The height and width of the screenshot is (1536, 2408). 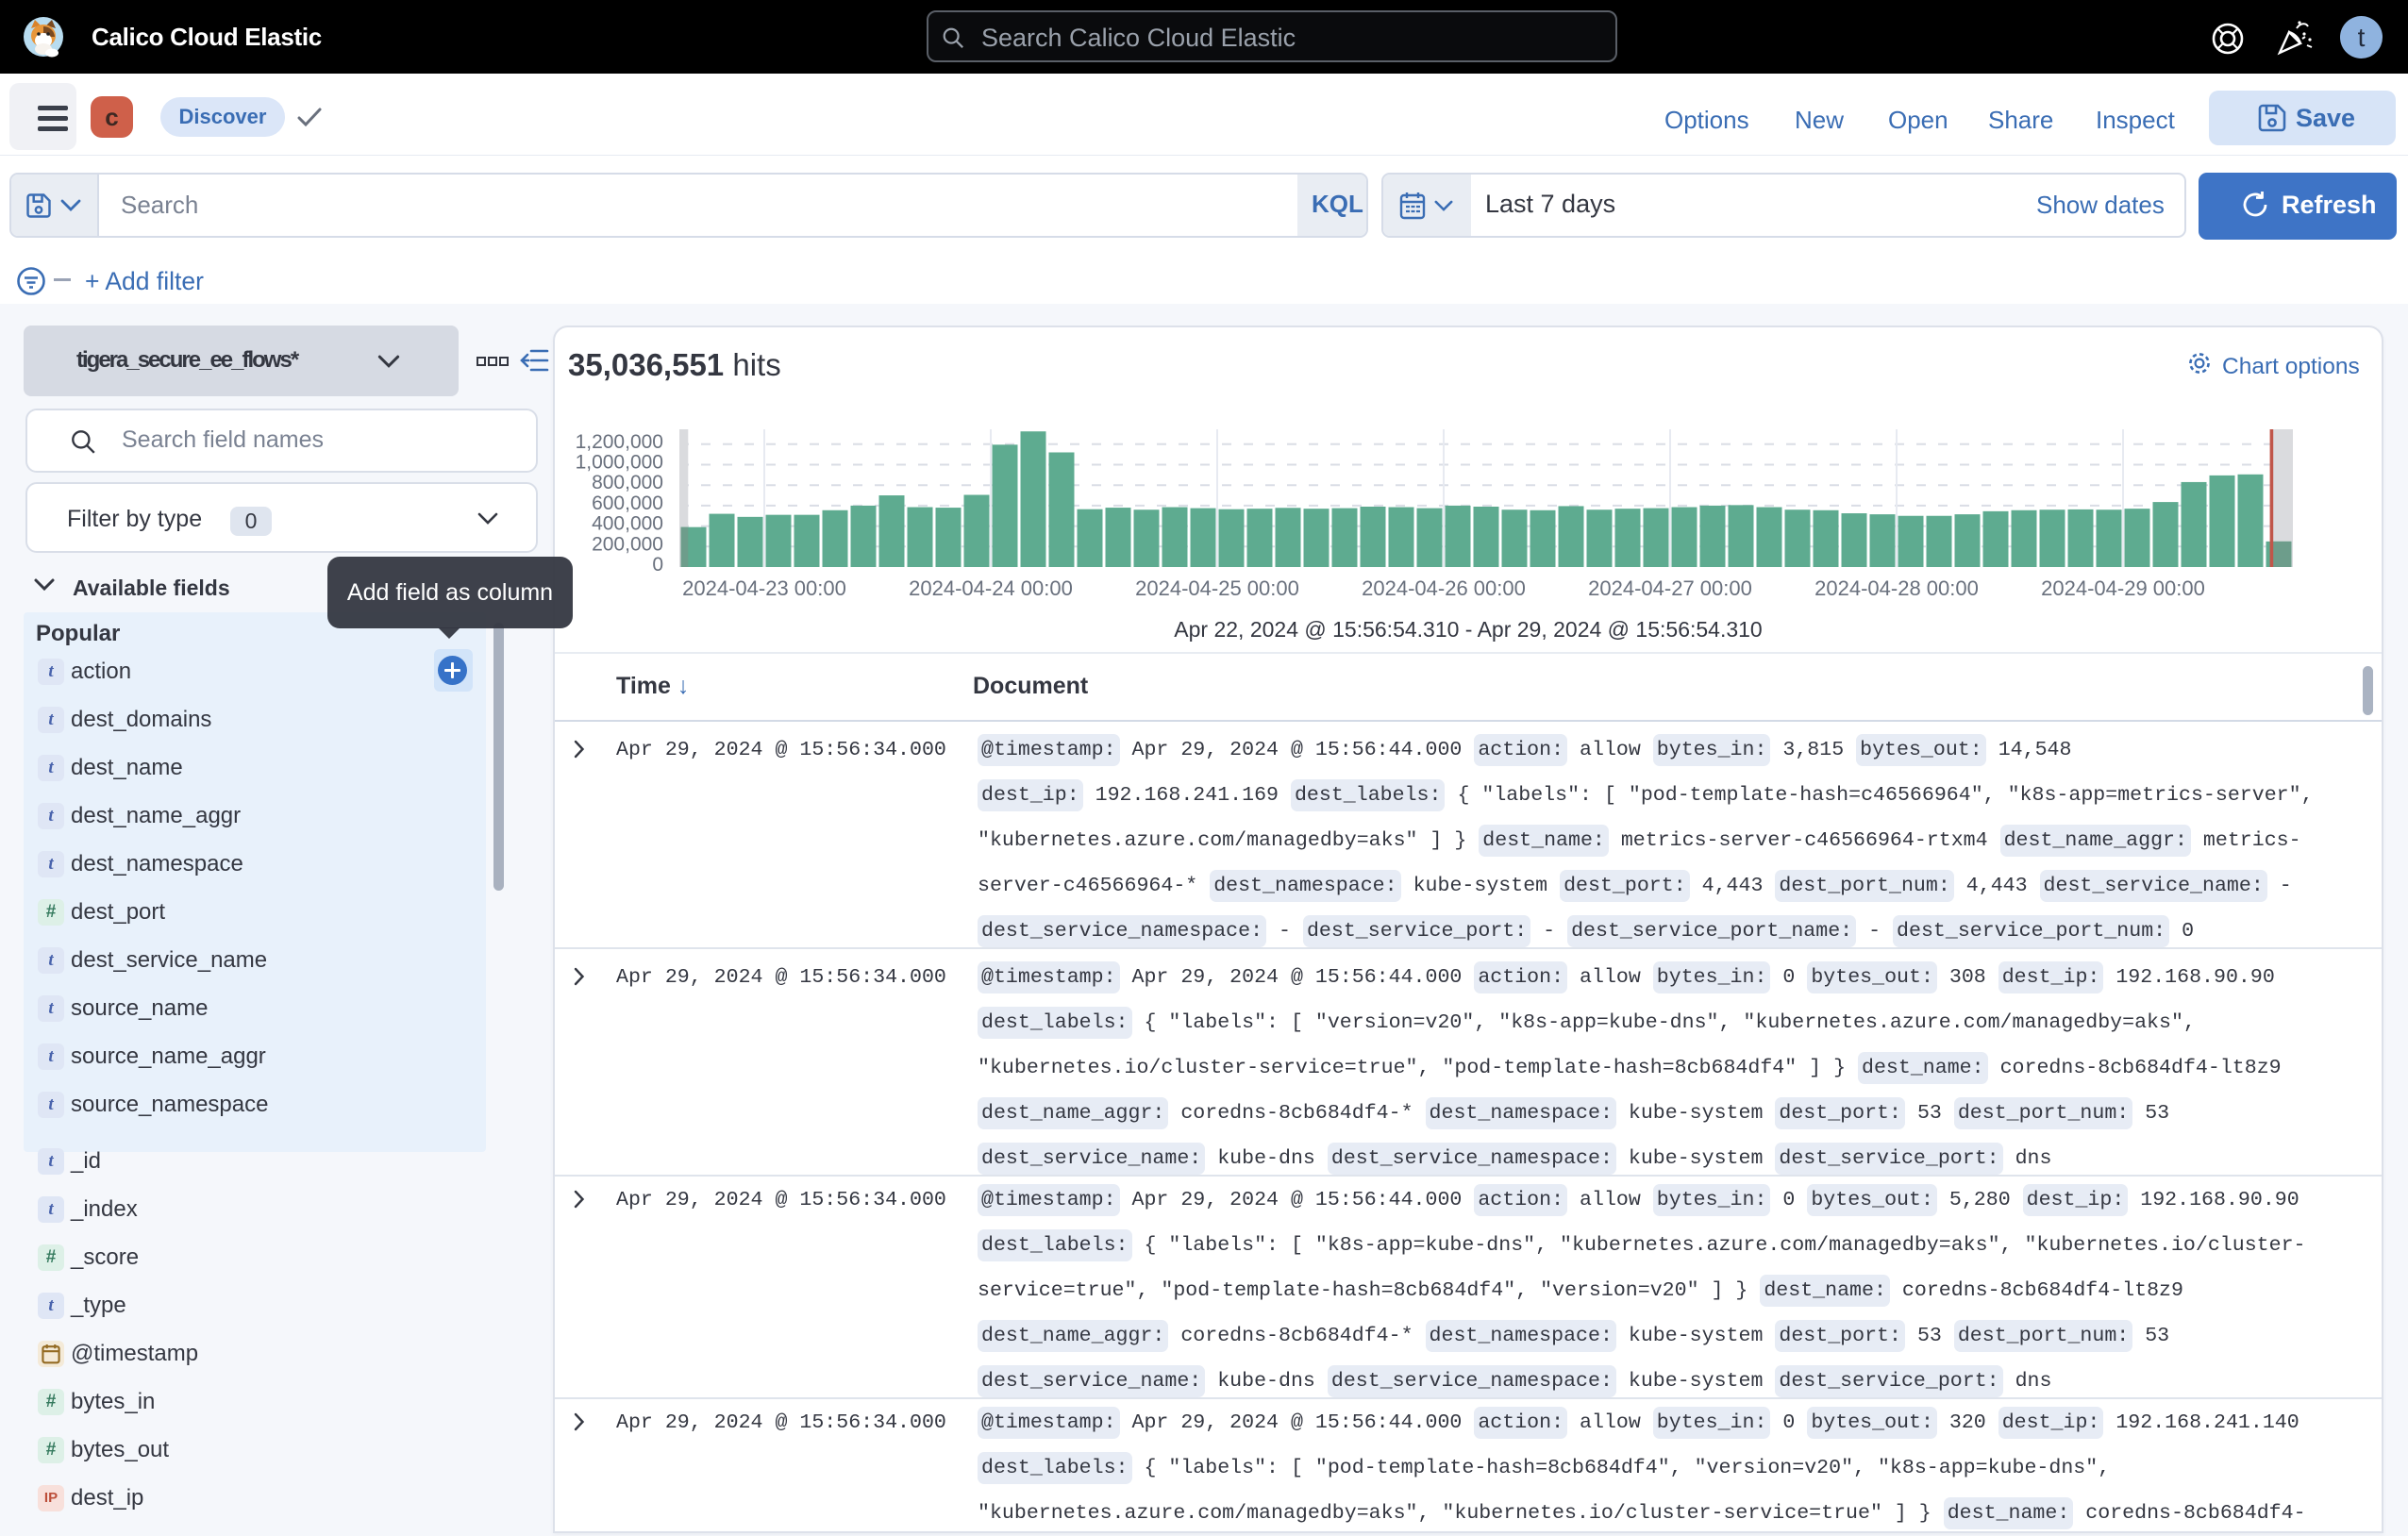 What do you see at coordinates (627, 503) in the screenshot?
I see `svg-text: 600,000` at bounding box center [627, 503].